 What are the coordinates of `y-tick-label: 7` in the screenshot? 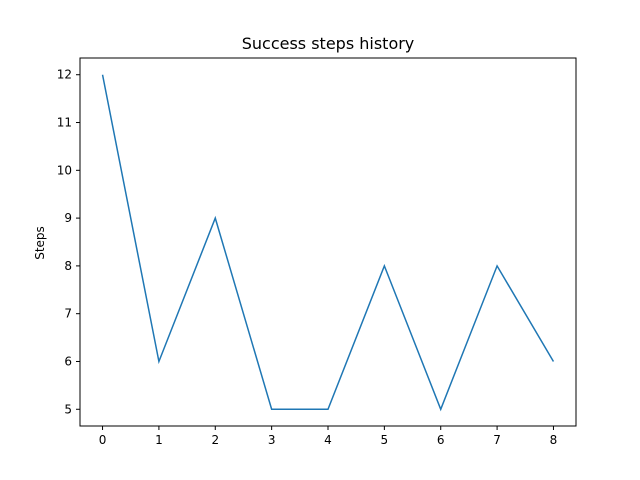 It's located at (68, 314).